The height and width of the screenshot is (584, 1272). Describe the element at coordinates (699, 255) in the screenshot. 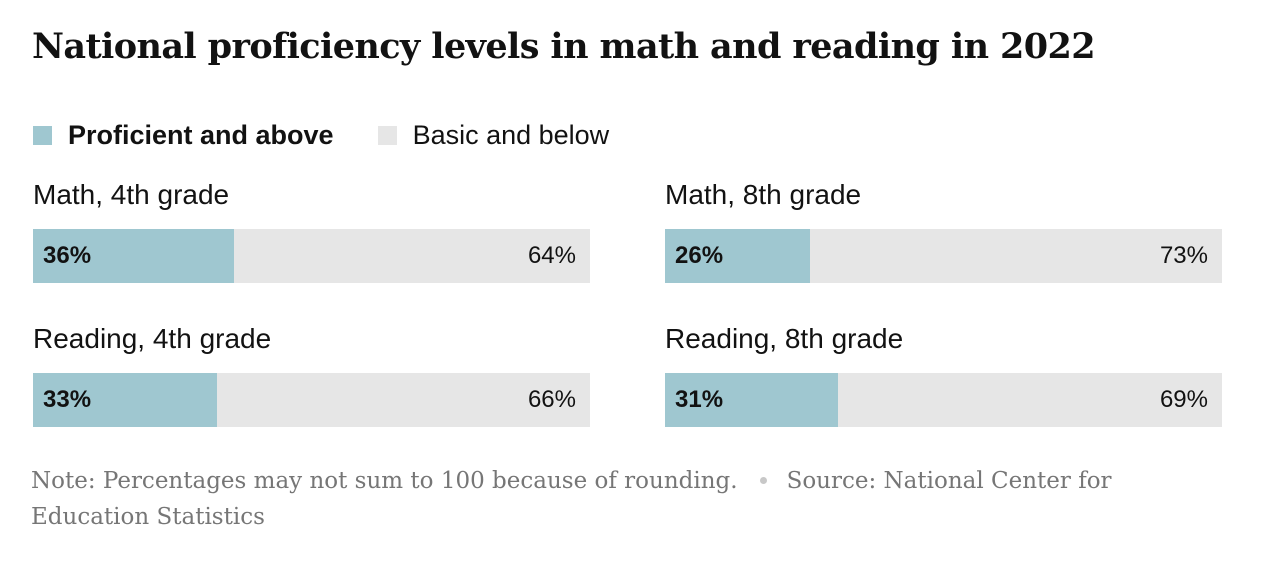

I see `bar-proficient-label: 26%` at that location.